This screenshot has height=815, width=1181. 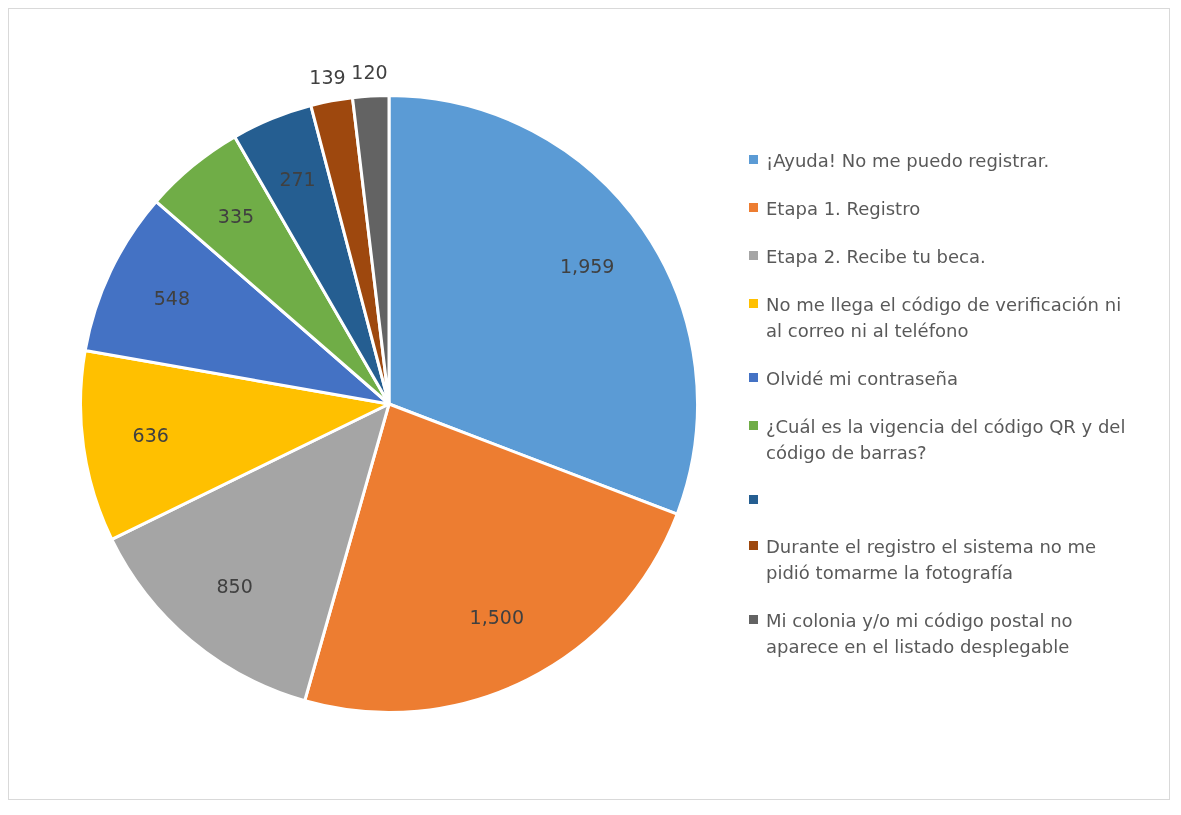 I want to click on data-label: 335, so click(x=236, y=216).